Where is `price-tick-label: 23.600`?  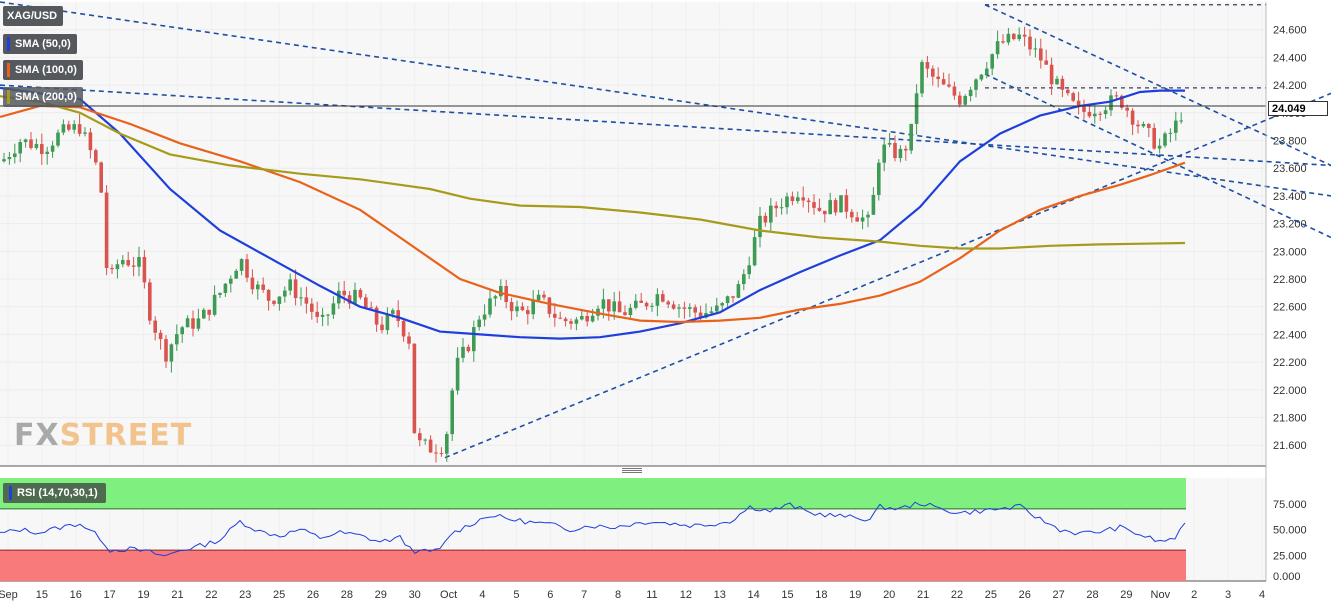 price-tick-label: 23.600 is located at coordinates (1290, 169).